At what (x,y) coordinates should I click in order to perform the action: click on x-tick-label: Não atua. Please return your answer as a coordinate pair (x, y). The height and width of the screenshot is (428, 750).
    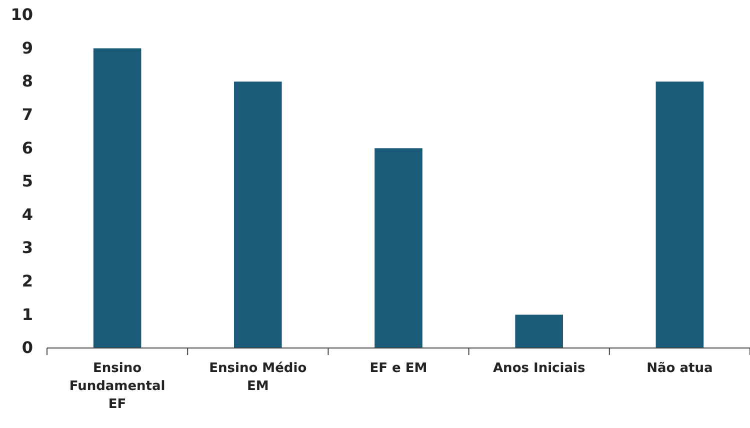
    Looking at the image, I should click on (679, 368).